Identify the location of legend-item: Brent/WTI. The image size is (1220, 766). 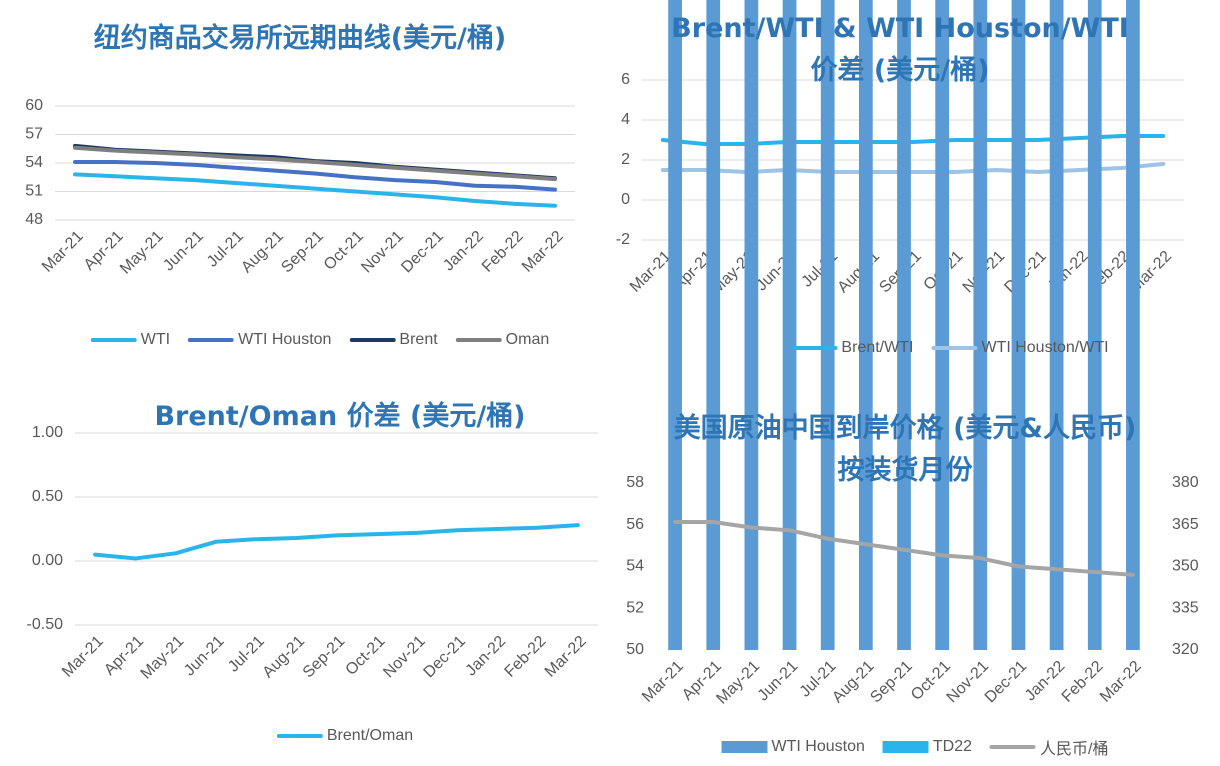
(852, 348).